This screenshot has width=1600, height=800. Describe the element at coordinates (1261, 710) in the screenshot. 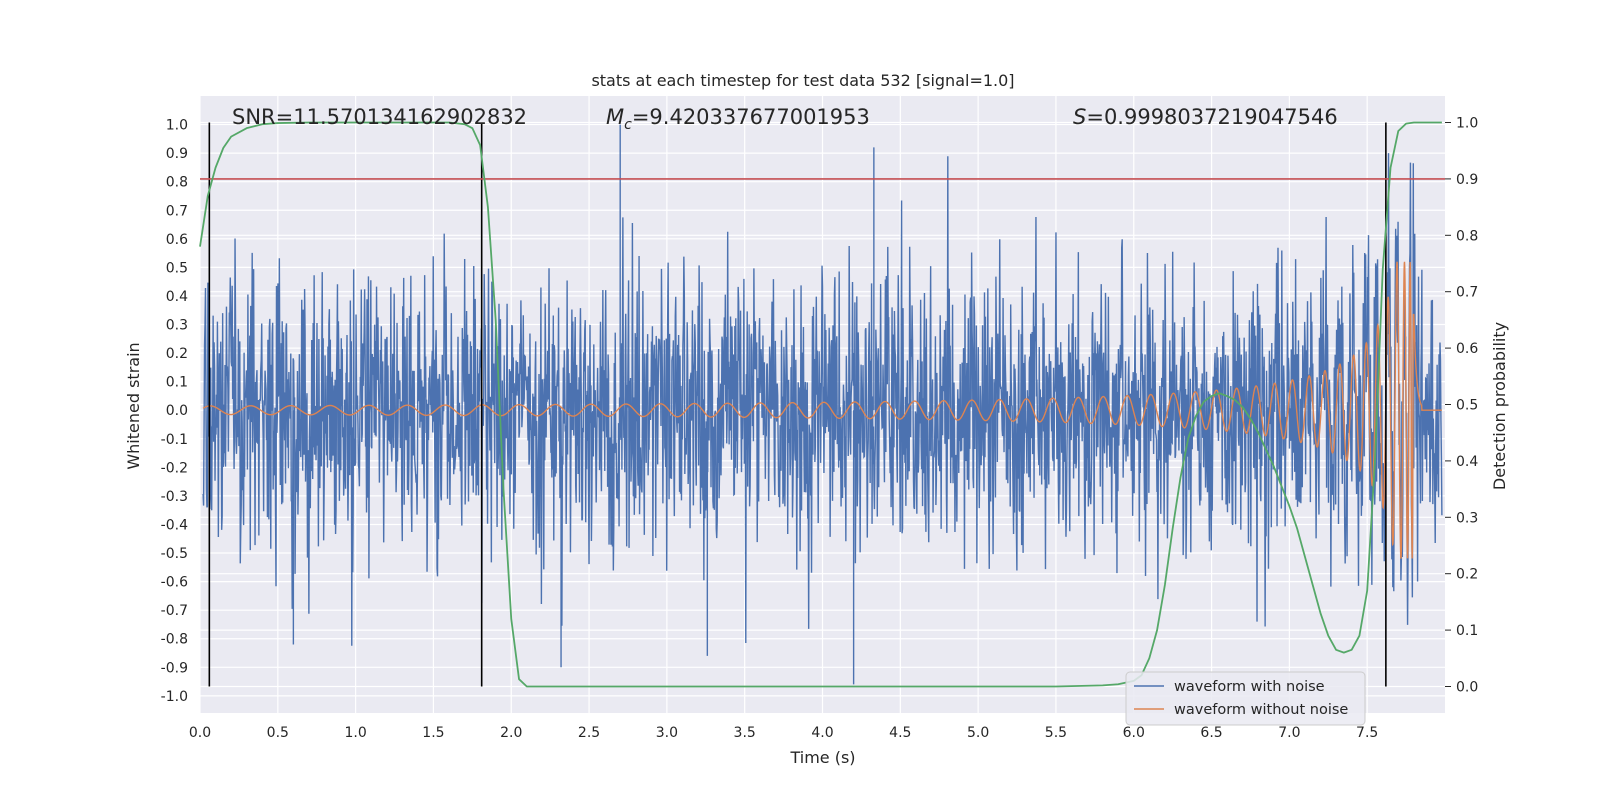

I see `legend-label-clean: waveform without noise` at that location.